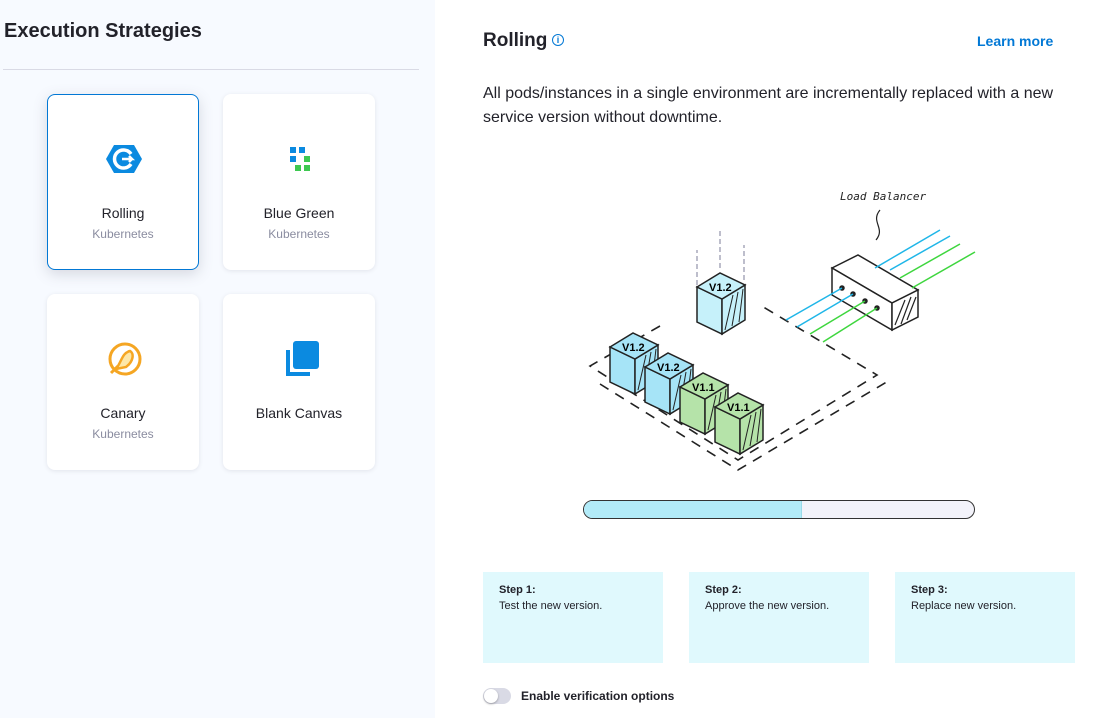  What do you see at coordinates (299, 182) in the screenshot?
I see `strategy-card-blue-green: Blue Green Kubernetes` at bounding box center [299, 182].